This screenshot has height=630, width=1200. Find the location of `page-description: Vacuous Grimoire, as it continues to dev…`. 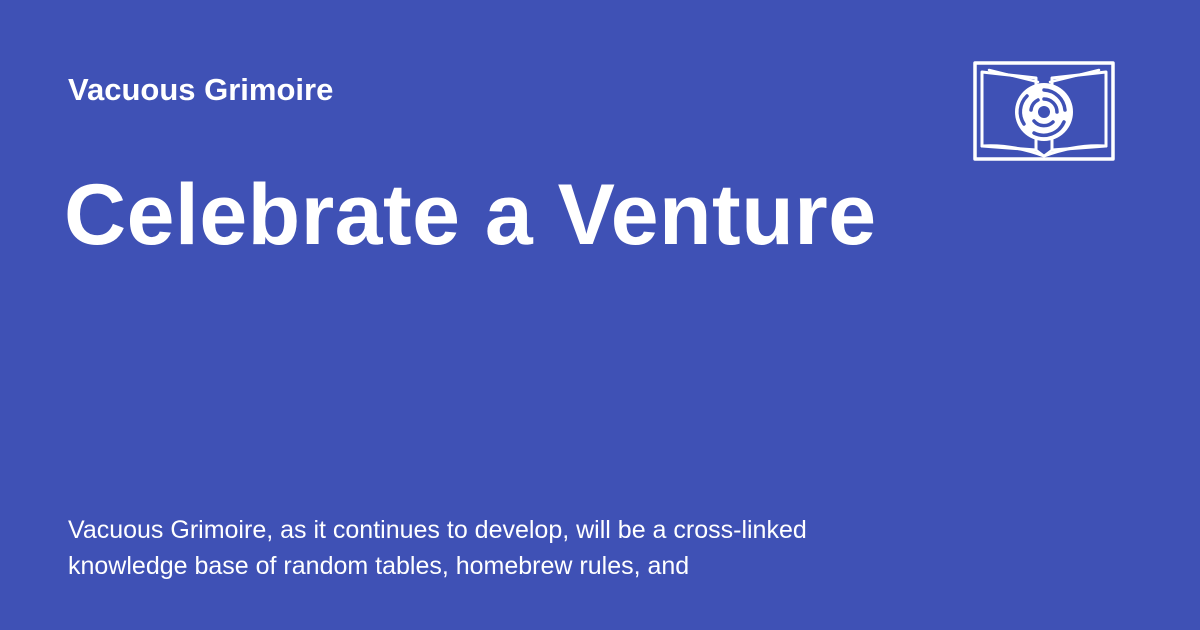

page-description: Vacuous Grimoire, as it continues to dev… is located at coordinates (498, 548).